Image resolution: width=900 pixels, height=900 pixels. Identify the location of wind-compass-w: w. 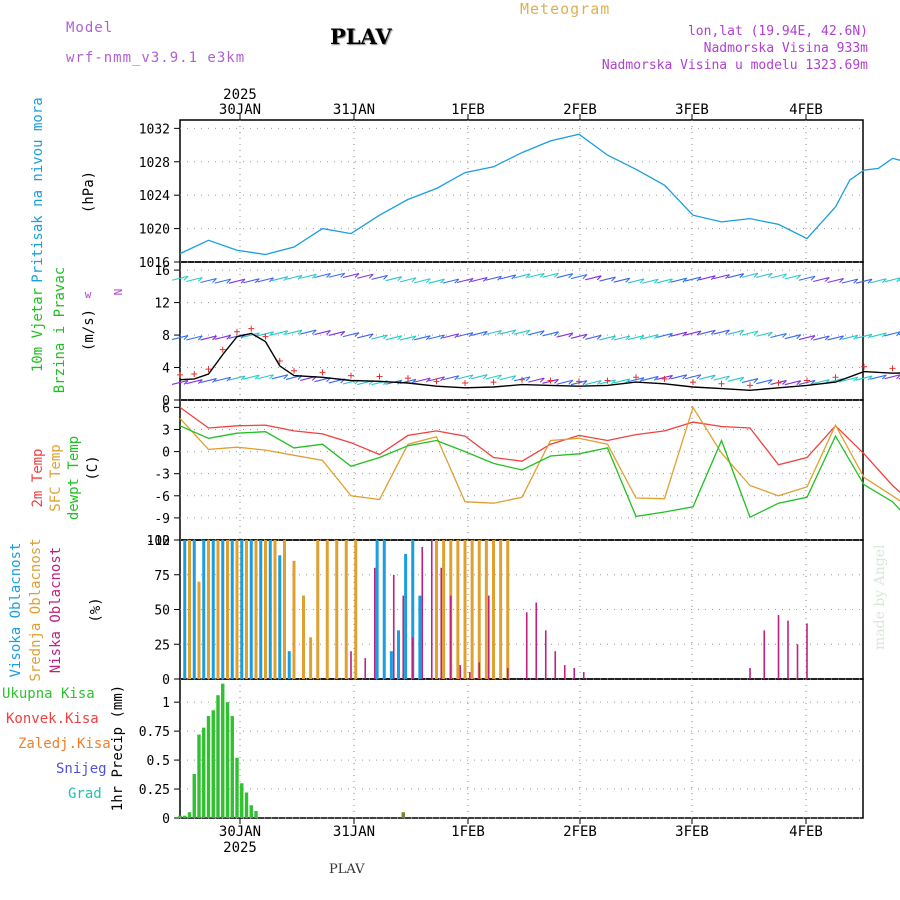
(88, 294).